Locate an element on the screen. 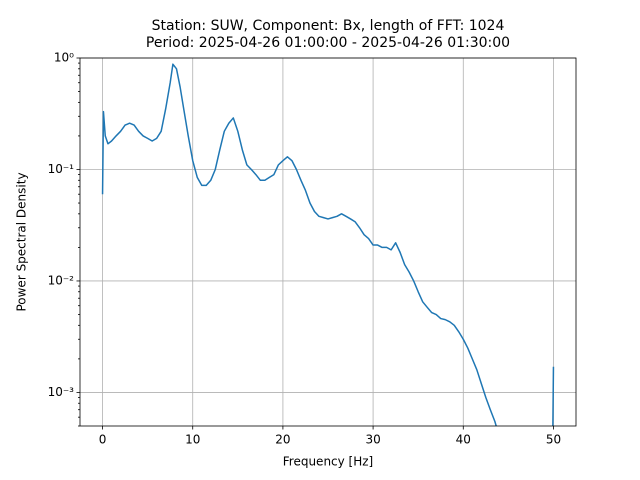 This screenshot has height=480, width=640. x-axis-label: Frequency [Hz] is located at coordinates (328, 462).